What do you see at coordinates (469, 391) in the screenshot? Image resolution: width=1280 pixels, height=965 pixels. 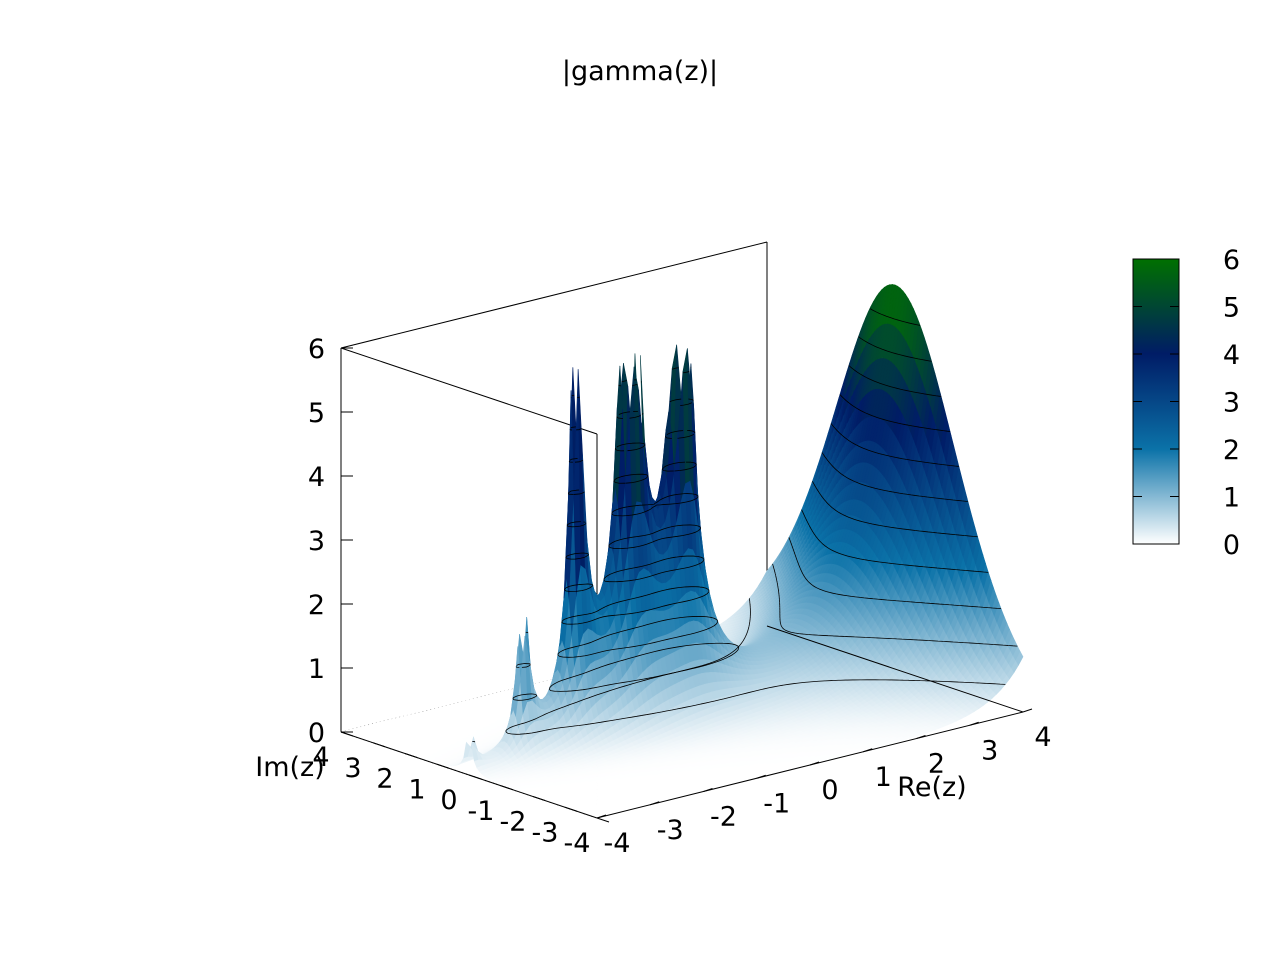 I see `back-top-edge-y` at bounding box center [469, 391].